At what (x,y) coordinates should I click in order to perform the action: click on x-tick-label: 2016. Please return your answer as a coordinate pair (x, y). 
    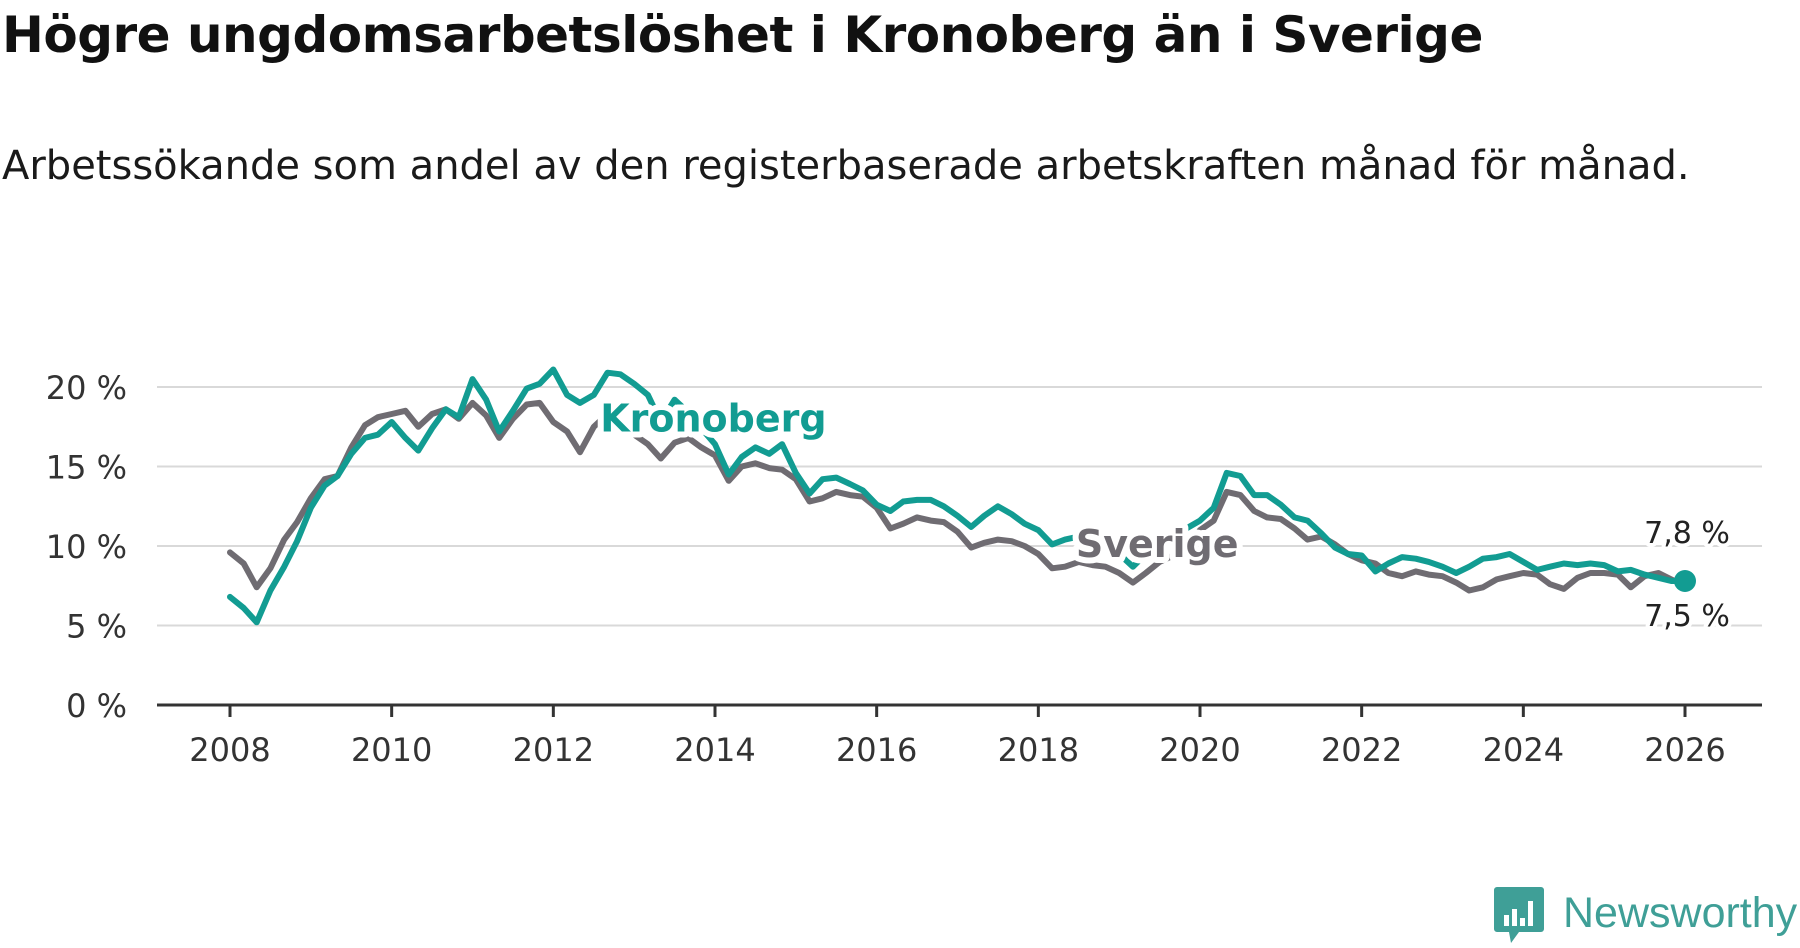
    Looking at the image, I should click on (876, 750).